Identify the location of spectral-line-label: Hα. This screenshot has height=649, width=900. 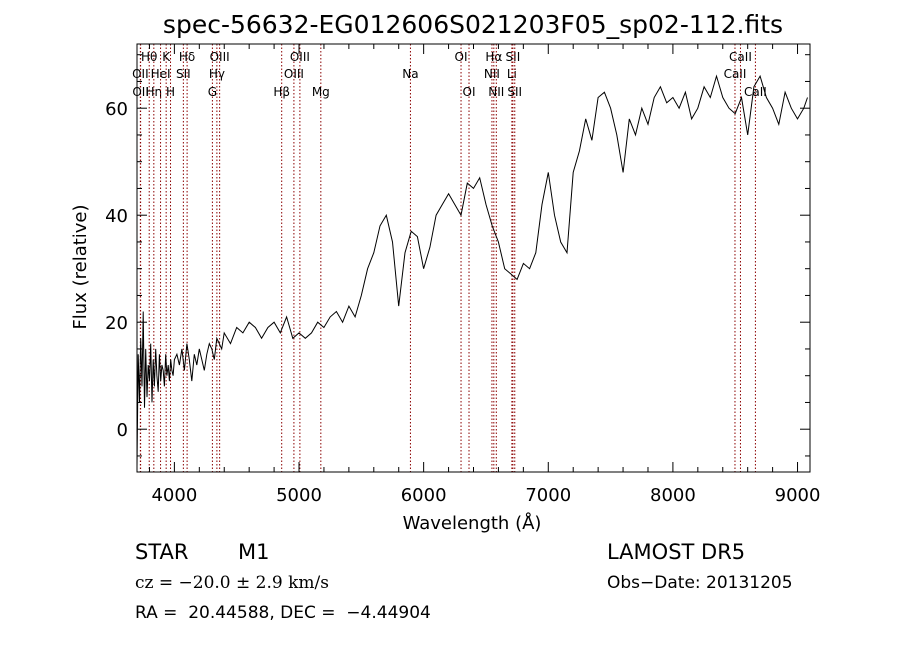
(493, 57).